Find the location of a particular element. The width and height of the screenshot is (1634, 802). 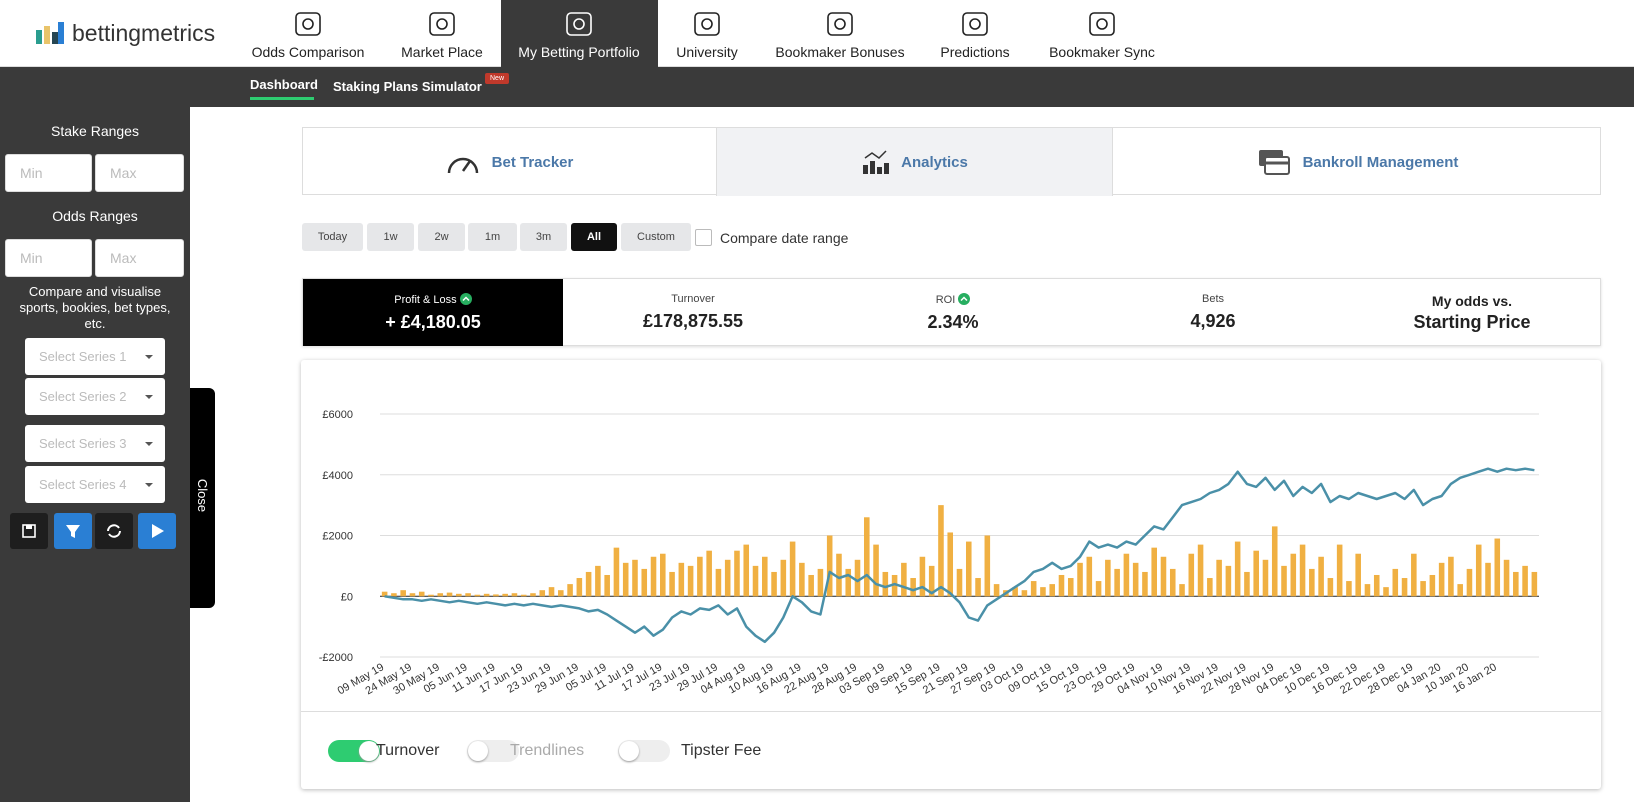

date-button: All is located at coordinates (594, 237).